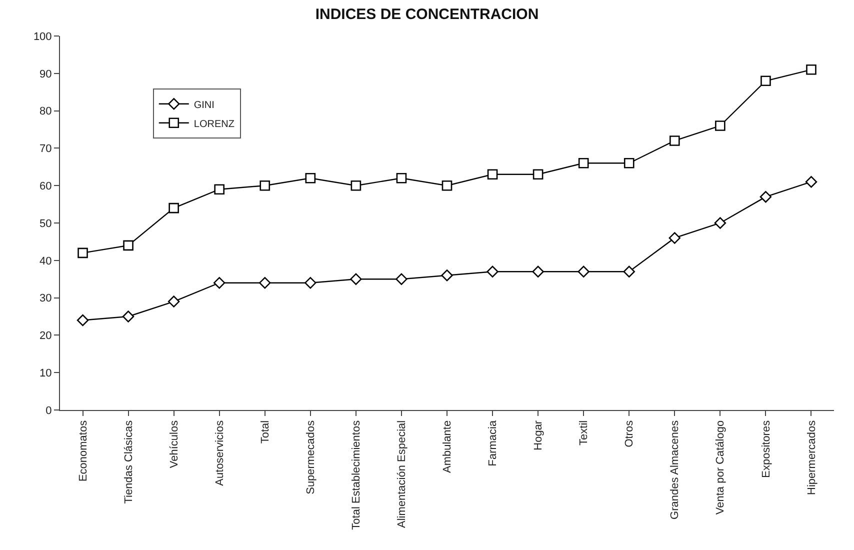  Describe the element at coordinates (42, 36) in the screenshot. I see `y-tick-label: 100` at that location.